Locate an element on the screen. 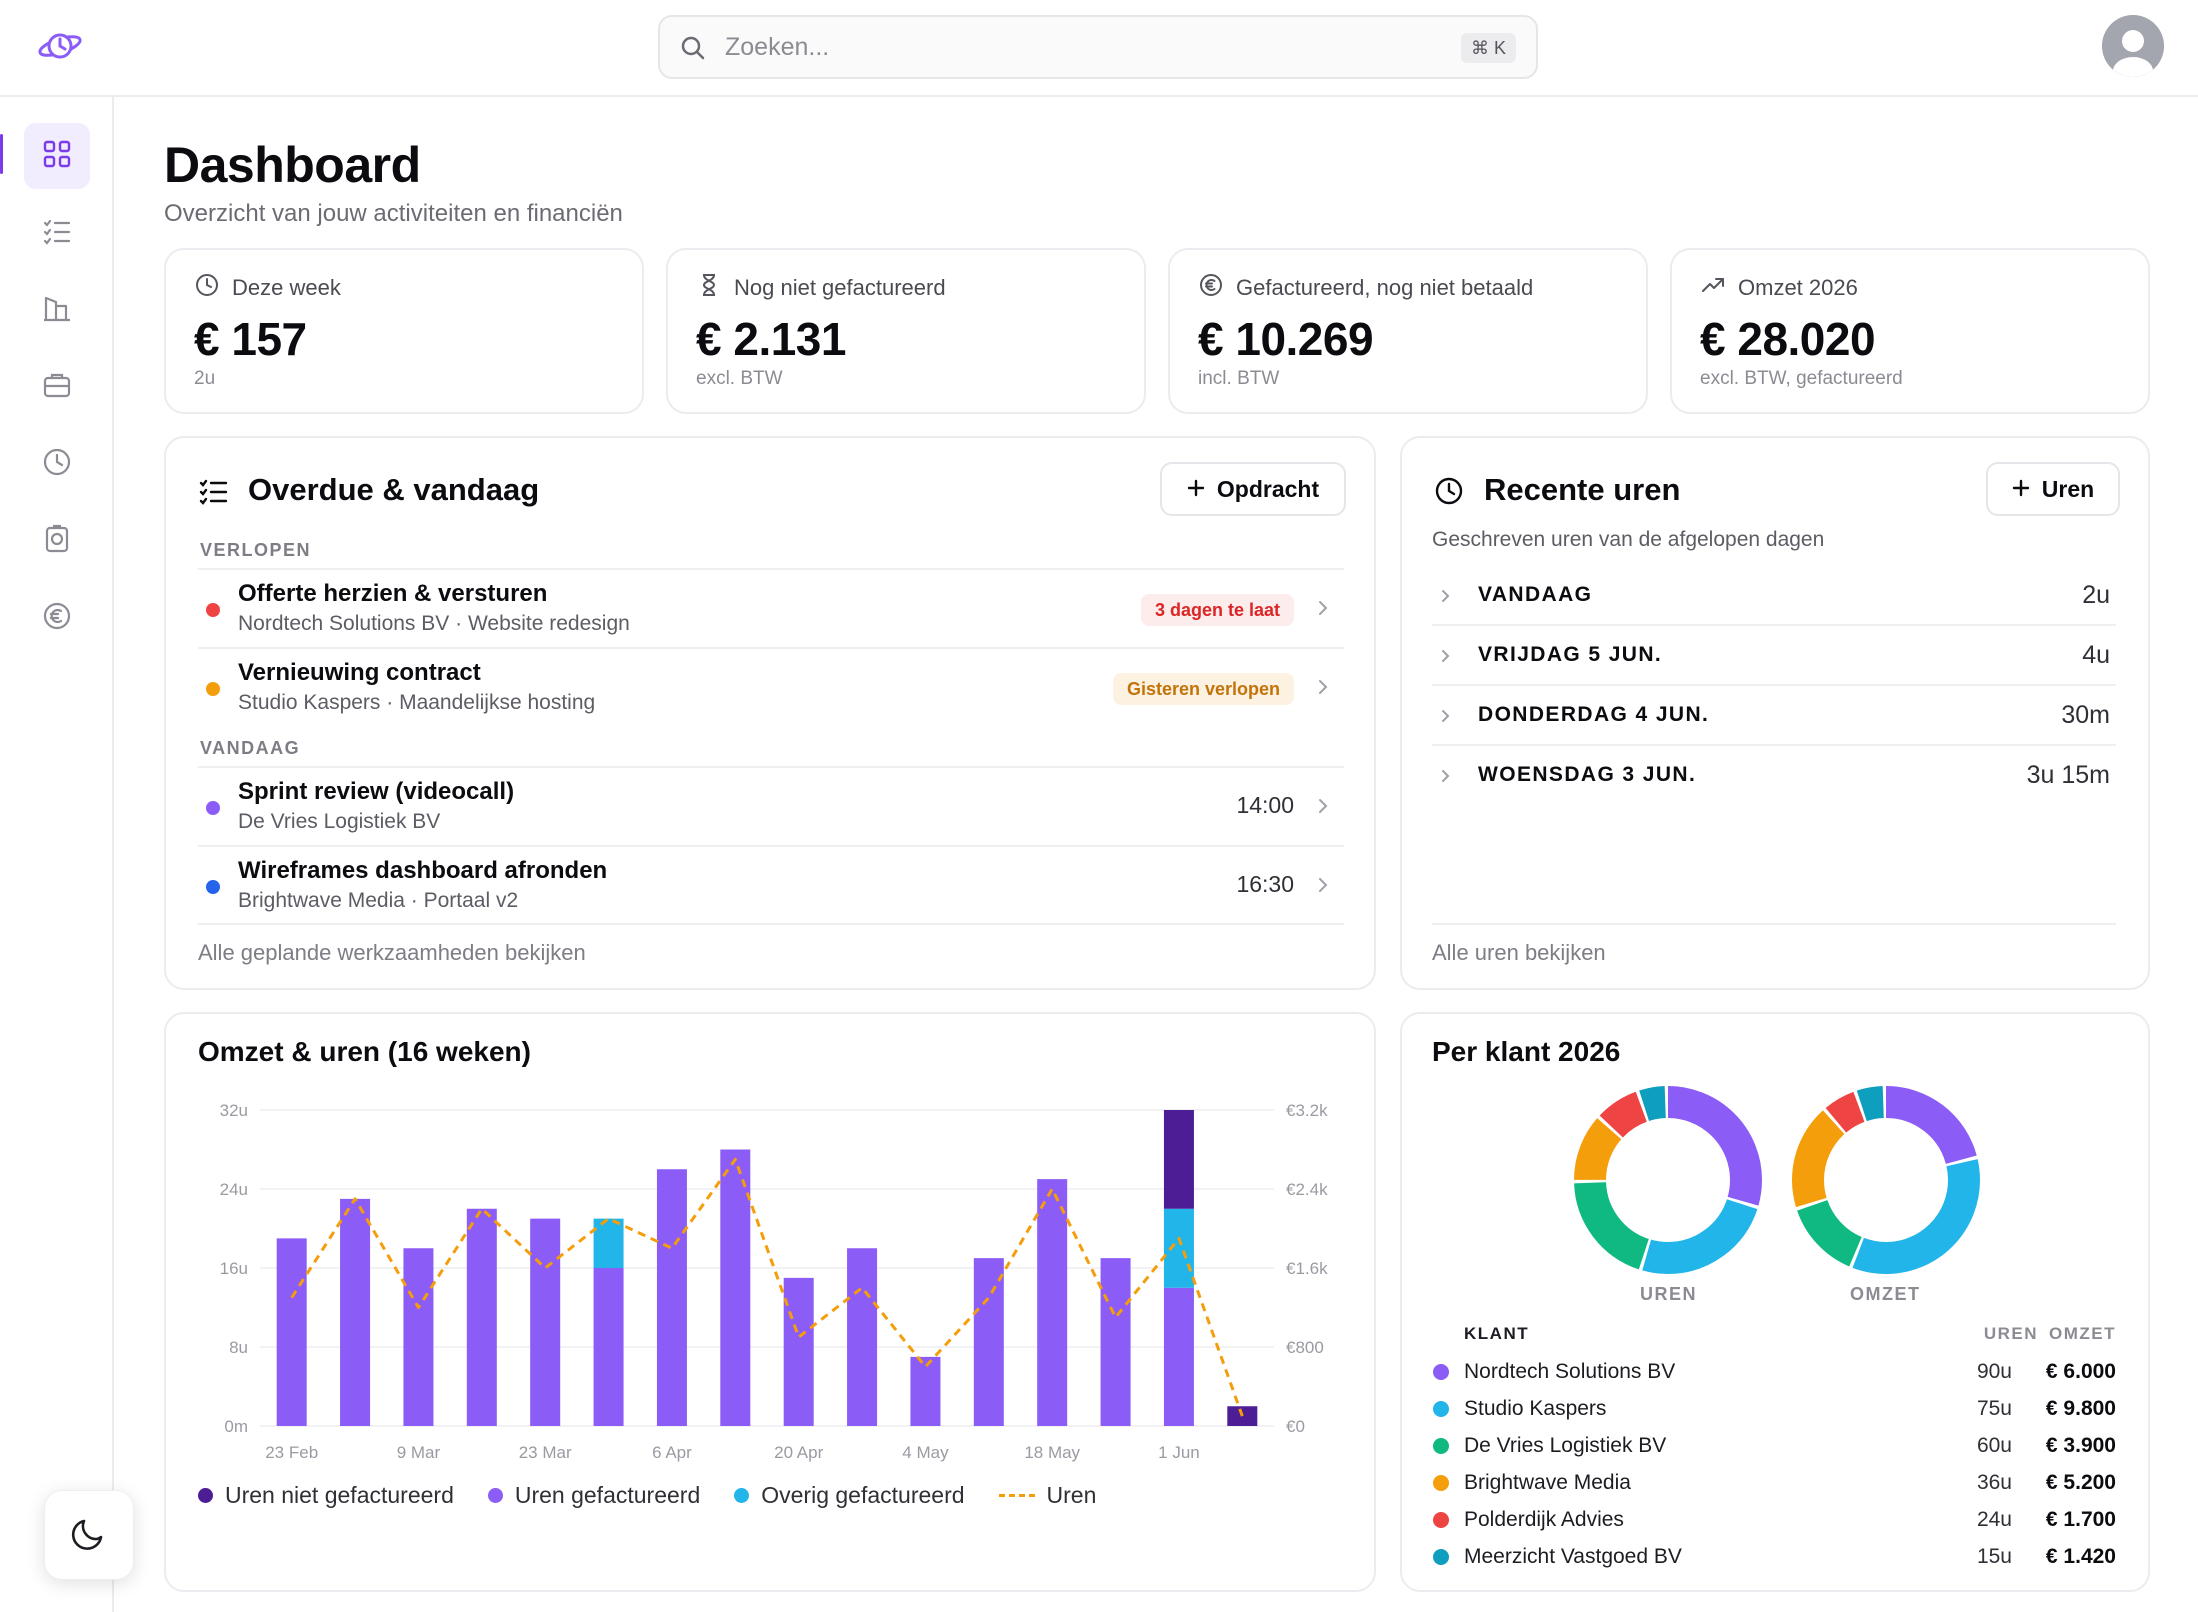 This screenshot has height=1612, width=2198. client-row: Studio Kaspers 75u € 9.800 is located at coordinates (1774, 1411).